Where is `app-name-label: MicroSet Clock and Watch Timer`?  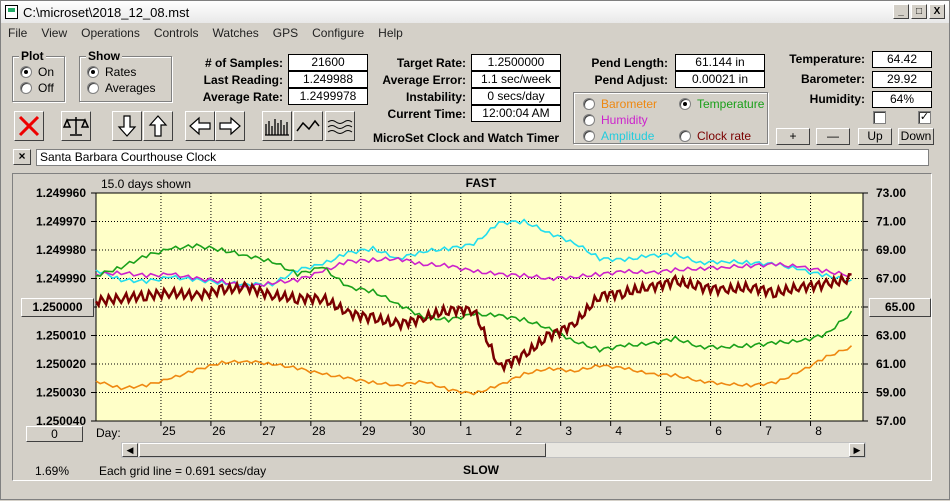
app-name-label: MicroSet Clock and Watch Timer is located at coordinates (466, 138).